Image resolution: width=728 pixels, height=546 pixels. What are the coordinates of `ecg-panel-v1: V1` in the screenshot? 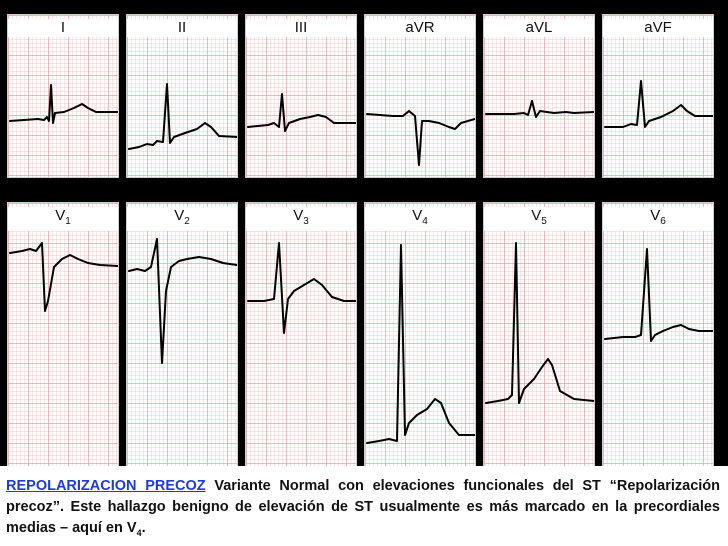 It's located at (63, 334).